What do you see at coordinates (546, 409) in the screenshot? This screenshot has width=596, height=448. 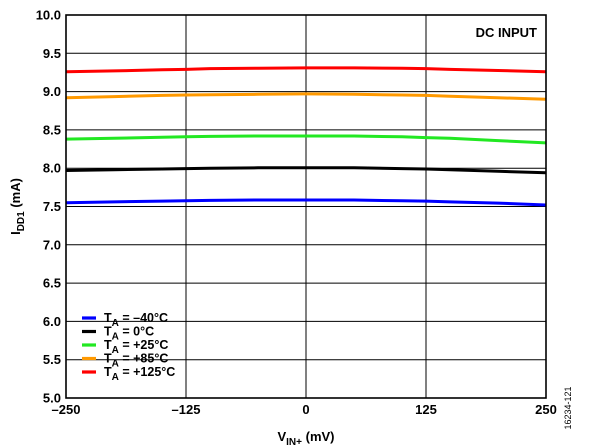 I see `x-tick-label: 250` at bounding box center [546, 409].